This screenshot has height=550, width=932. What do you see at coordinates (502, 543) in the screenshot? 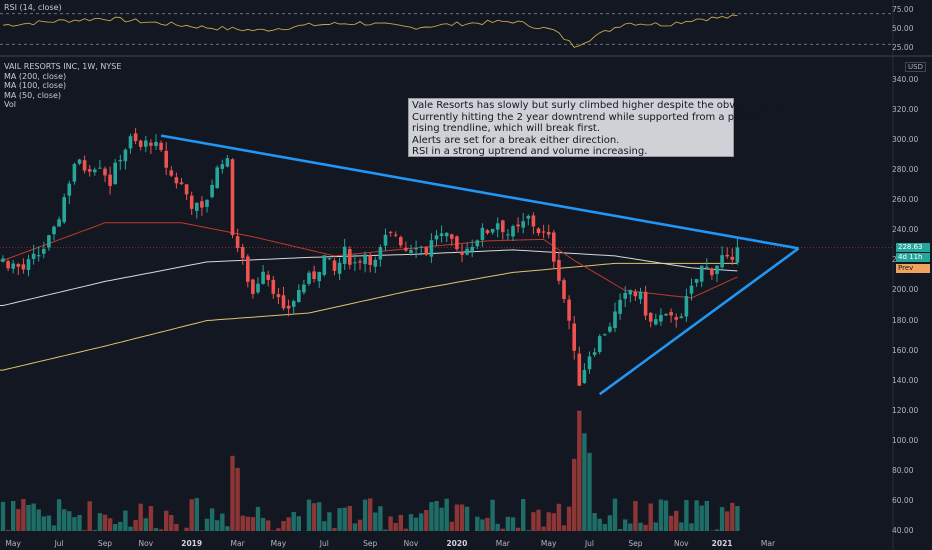
I see `time-tick: Mar` at bounding box center [502, 543].